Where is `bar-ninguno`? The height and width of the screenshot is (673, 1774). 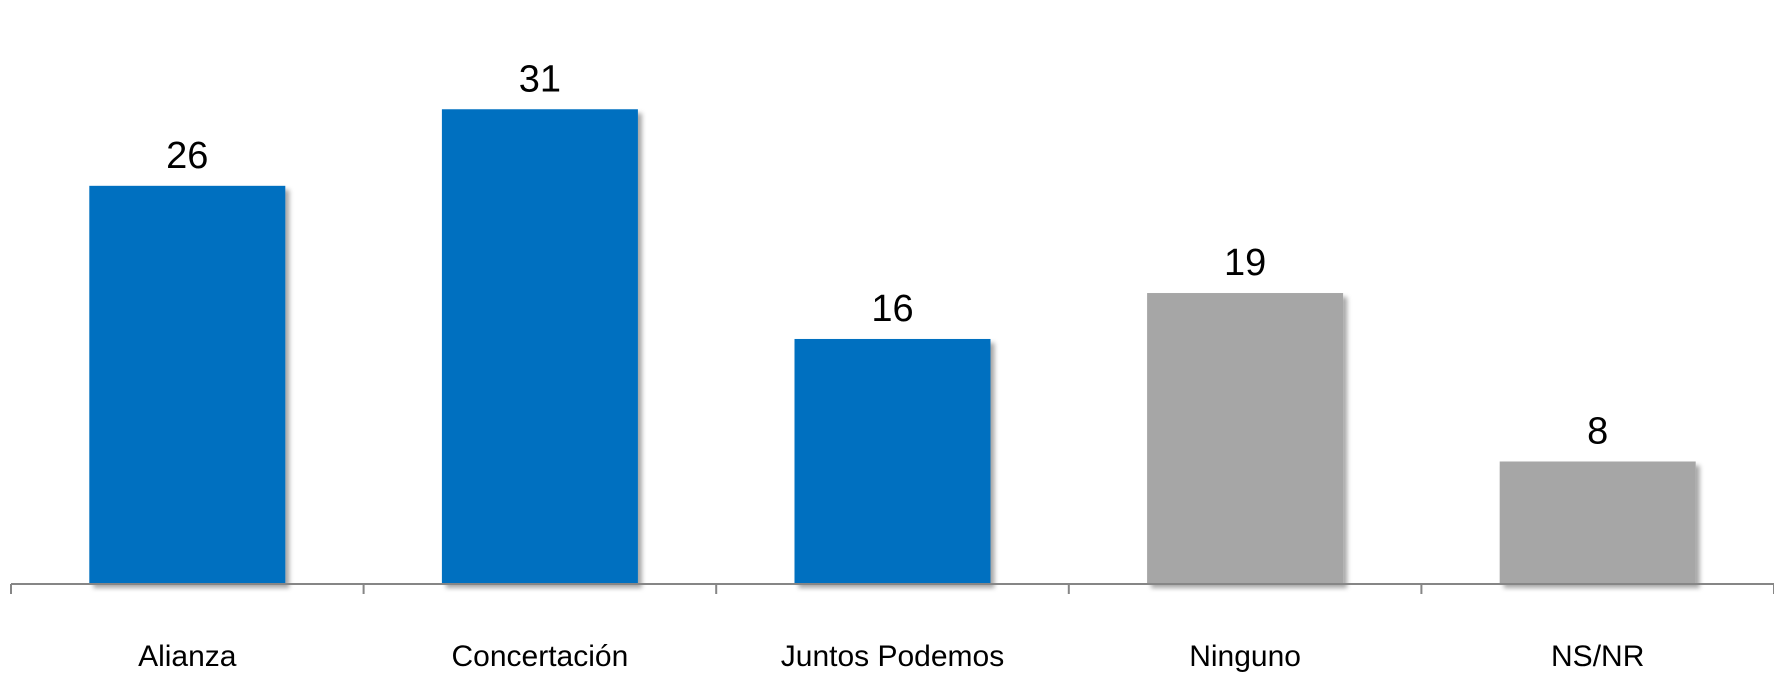 bar-ninguno is located at coordinates (1245, 438).